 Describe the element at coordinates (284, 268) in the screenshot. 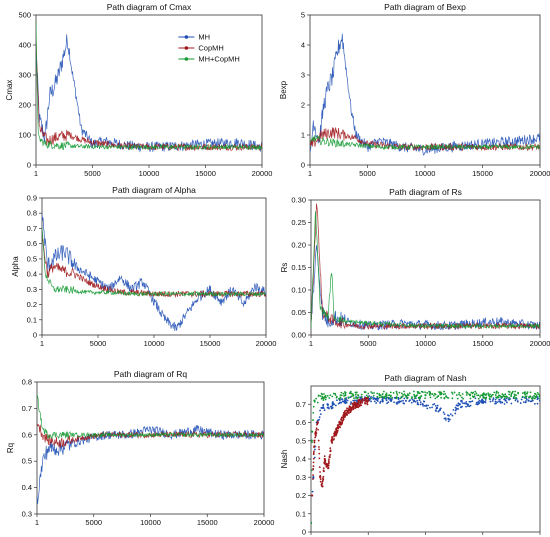

I see `y-axis-label: Rs` at that location.